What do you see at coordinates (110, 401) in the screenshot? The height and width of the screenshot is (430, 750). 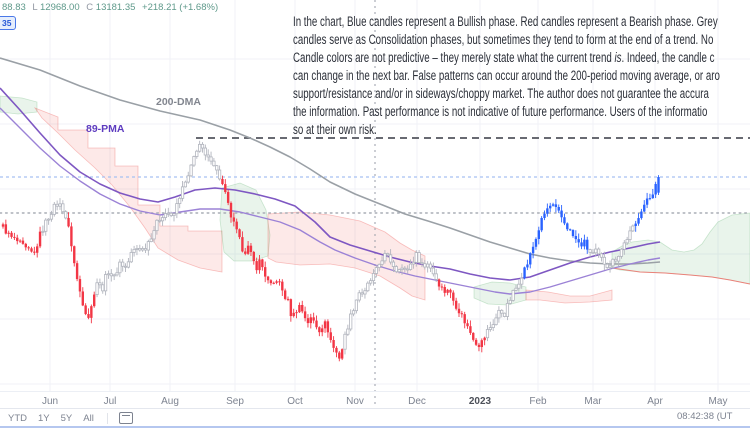 I see `time-axis-label: Jul` at bounding box center [110, 401].